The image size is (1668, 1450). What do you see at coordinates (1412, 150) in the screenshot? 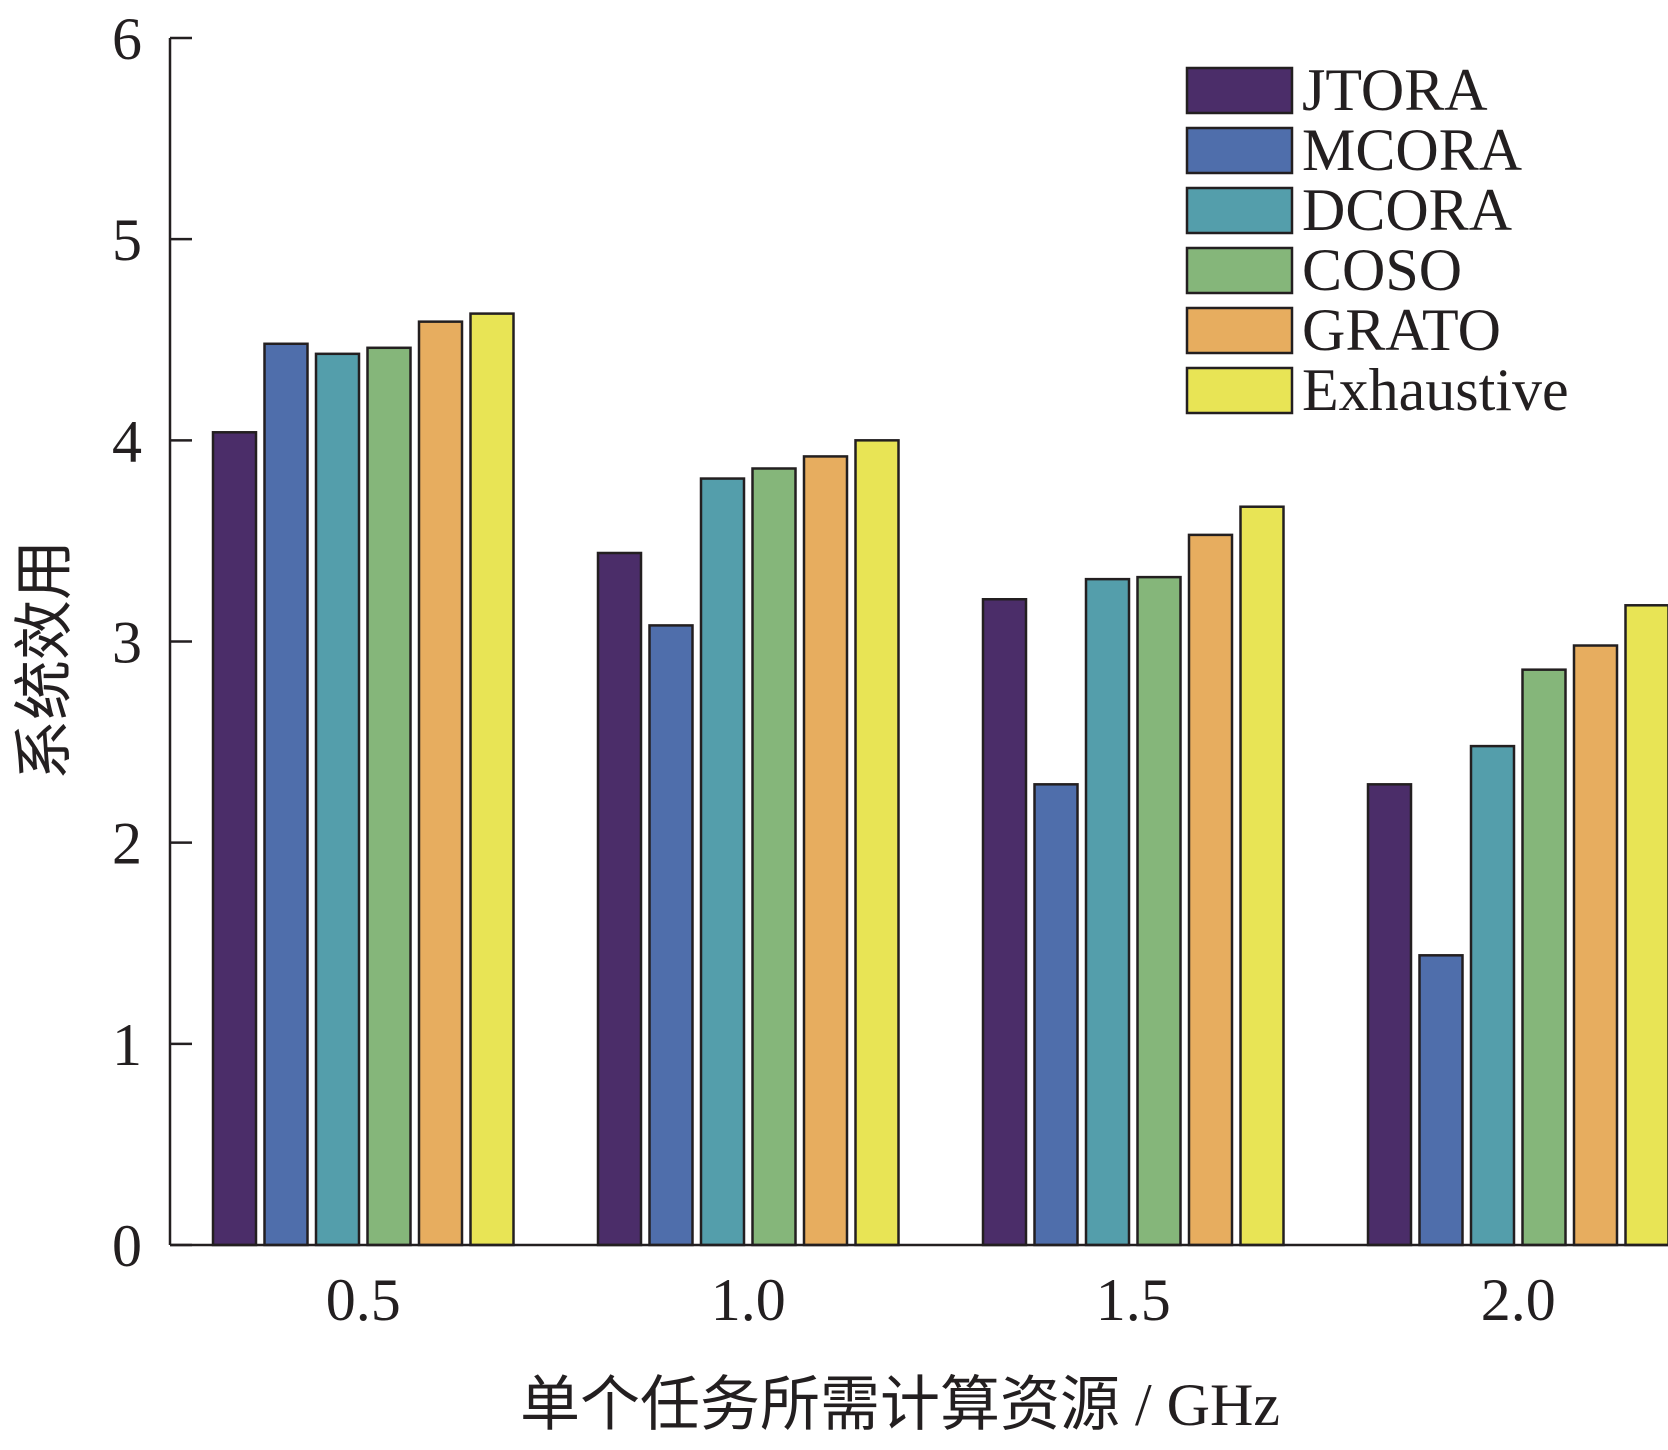
I see `legend-label-mcora: MCORA` at bounding box center [1412, 150].